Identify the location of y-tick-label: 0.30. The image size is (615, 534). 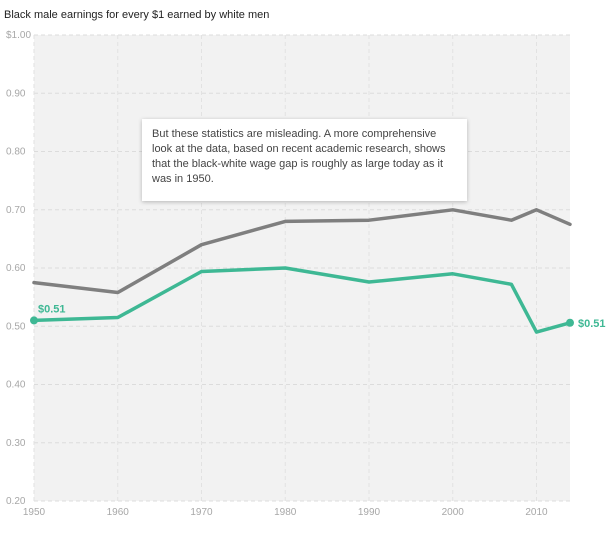
(16, 443).